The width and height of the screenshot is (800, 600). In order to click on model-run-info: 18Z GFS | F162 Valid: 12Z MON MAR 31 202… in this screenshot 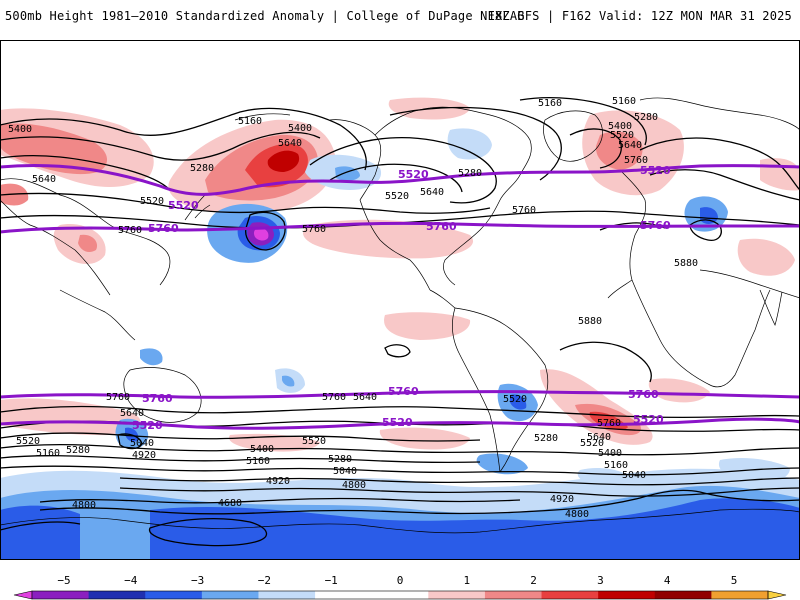, I will do `click(639, 16)`.